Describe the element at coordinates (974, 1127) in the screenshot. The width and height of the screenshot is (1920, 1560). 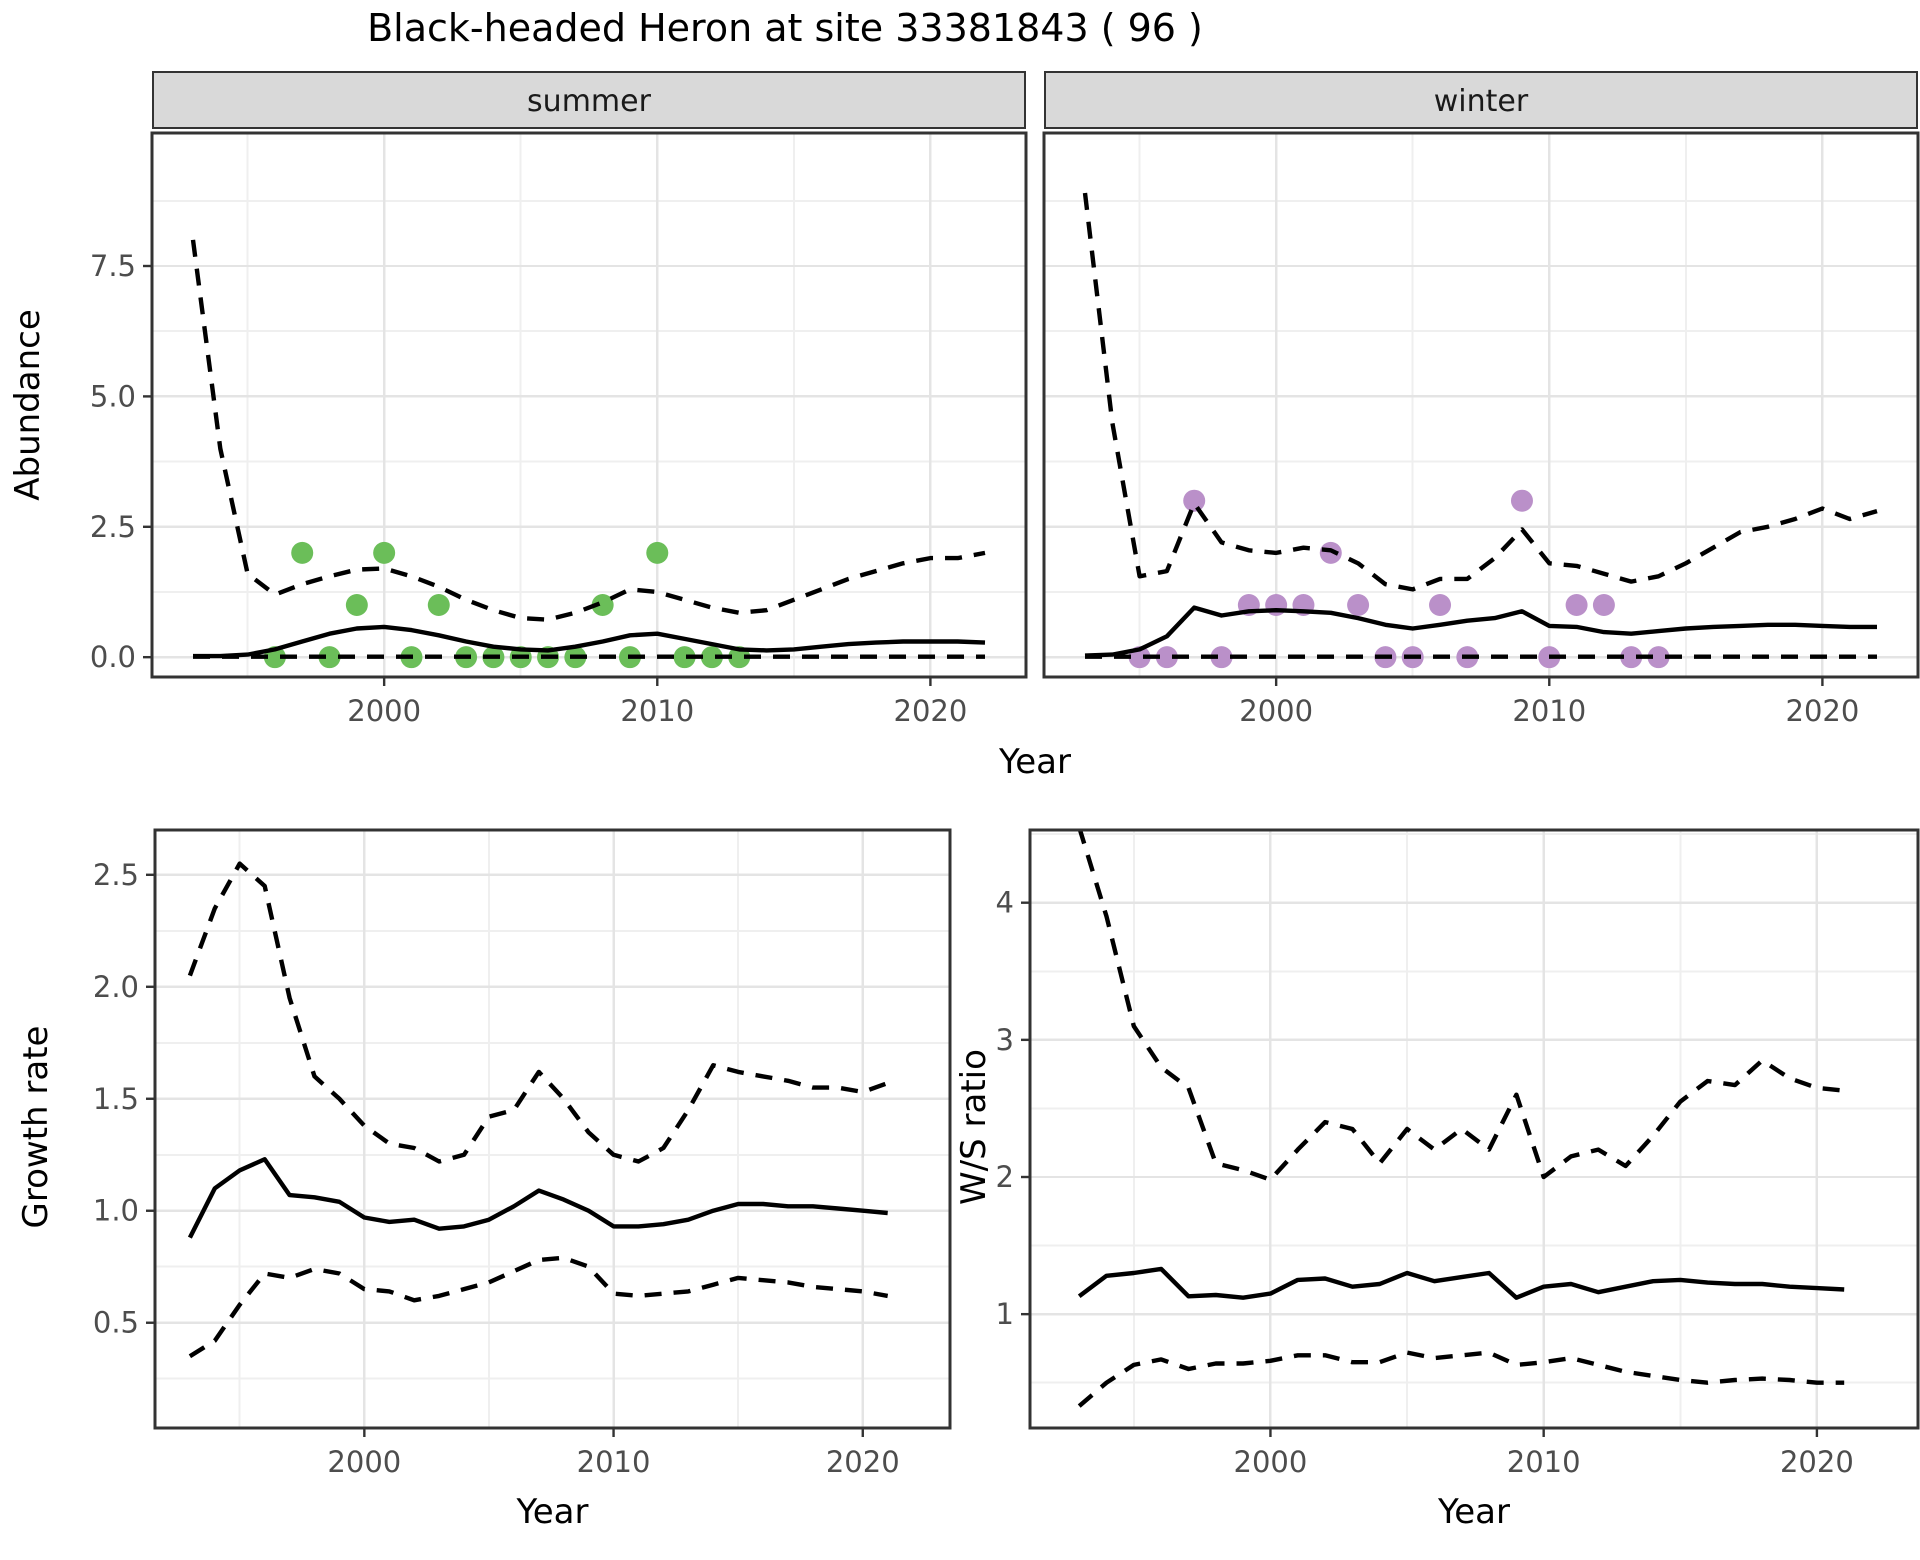
I see `y-axis-title-ws-ratio: W/S ratio` at that location.